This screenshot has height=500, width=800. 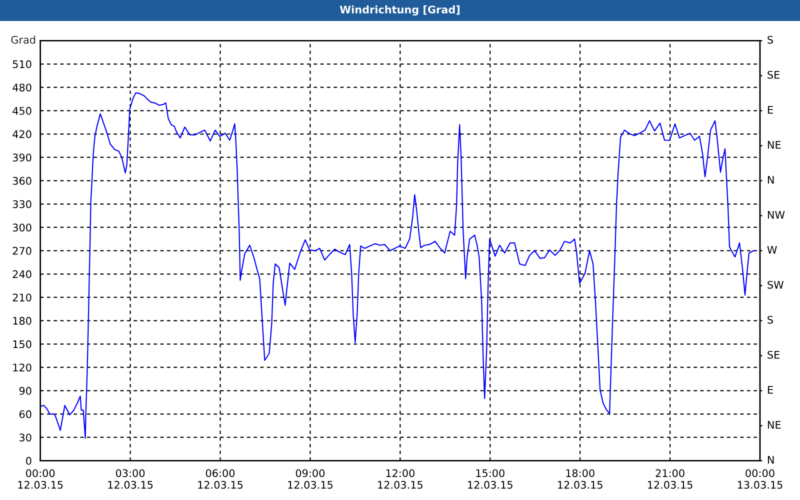 What do you see at coordinates (400, 479) in the screenshot?
I see `x-tick-label: 12:00 12.03.15` at bounding box center [400, 479].